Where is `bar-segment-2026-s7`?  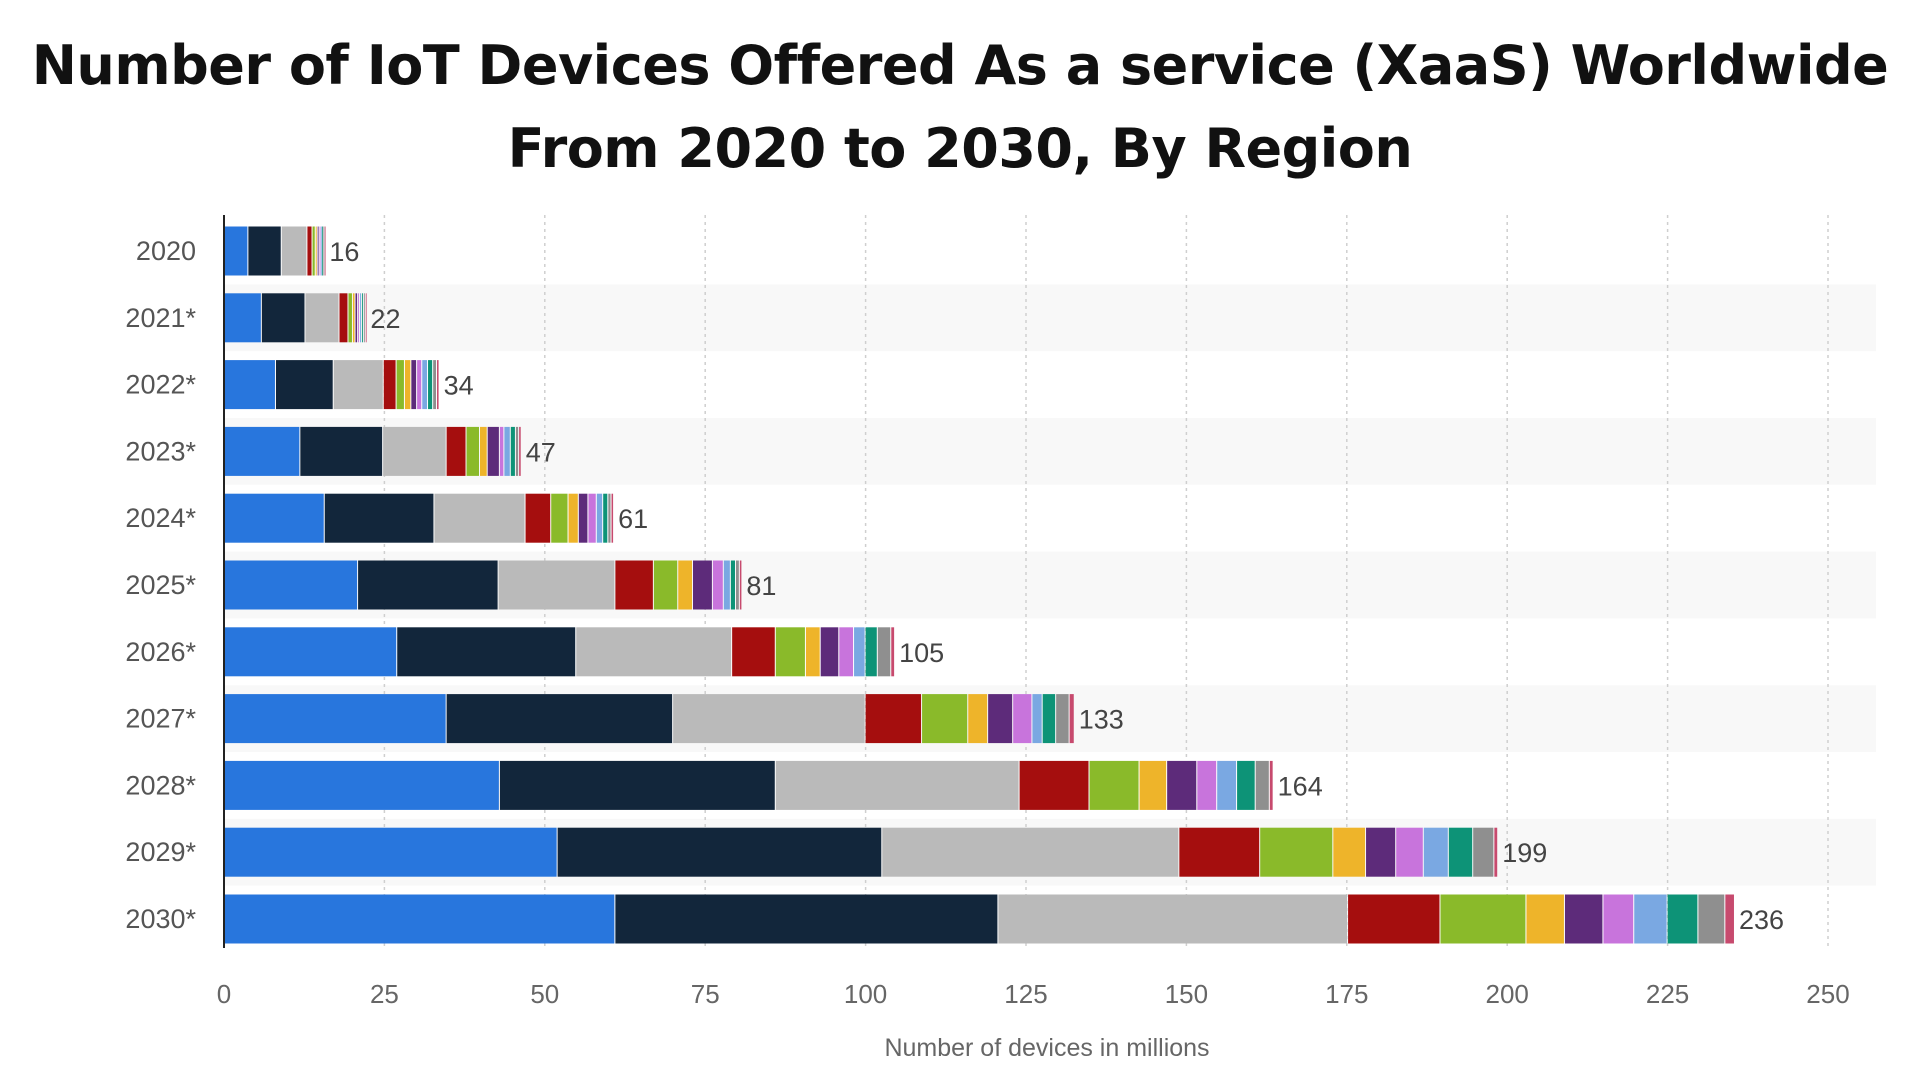 bar-segment-2026-s7 is located at coordinates (829, 652).